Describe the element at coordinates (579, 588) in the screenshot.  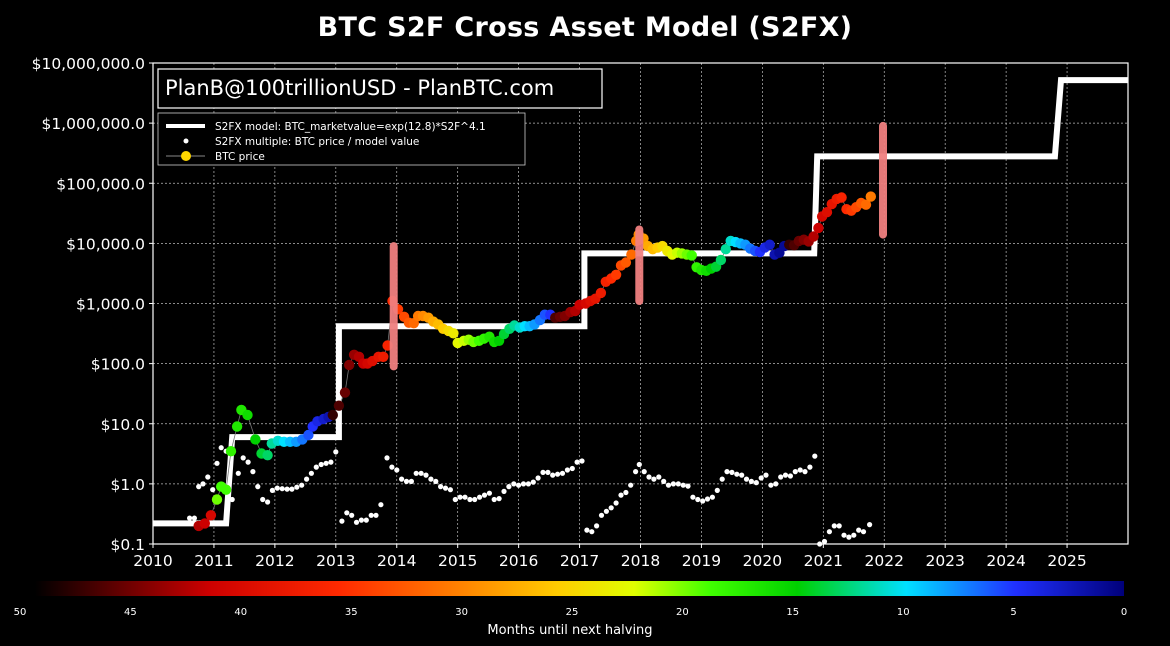
I see `colorbar-gradient` at that location.